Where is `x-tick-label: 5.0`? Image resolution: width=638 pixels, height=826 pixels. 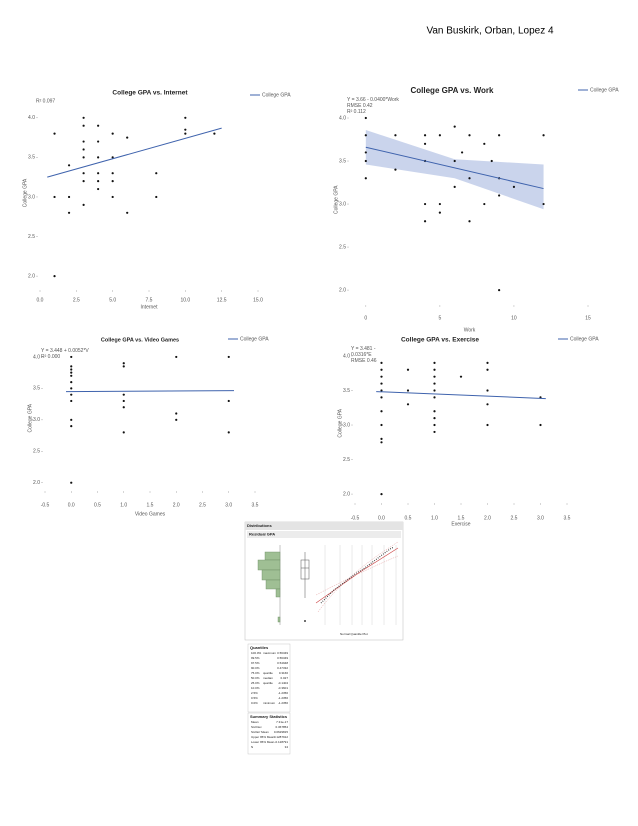
x-tick-label: 5.0 is located at coordinates (112, 300).